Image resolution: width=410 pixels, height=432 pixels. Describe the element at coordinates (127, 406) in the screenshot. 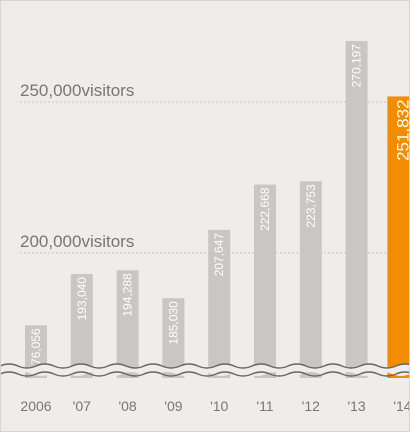

I see `x-tick-label: '08` at that location.